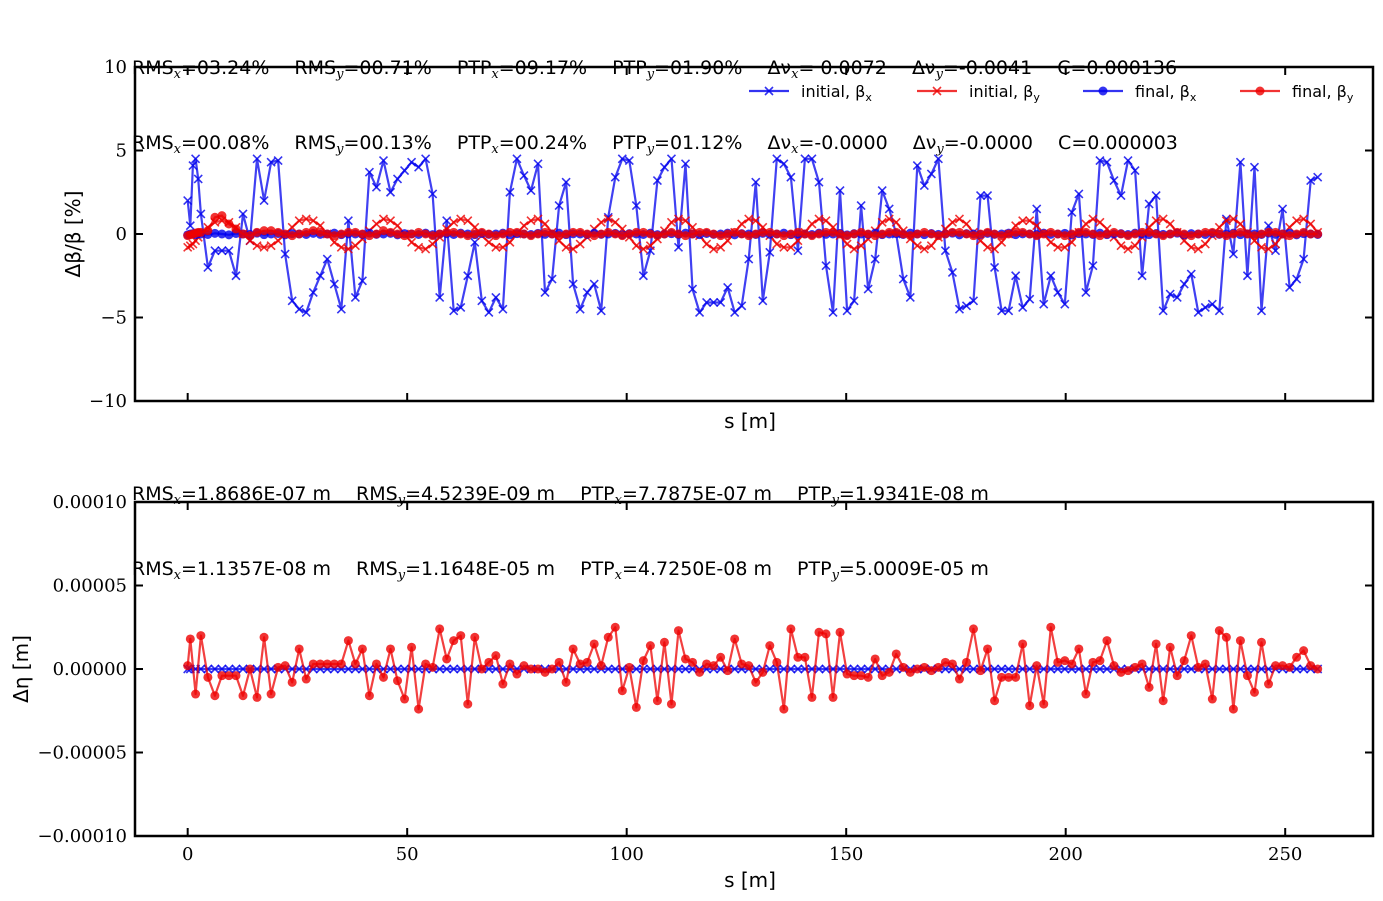 Image resolution: width=1383 pixels, height=901 pixels. Describe the element at coordinates (115, 67) in the screenshot. I see `y-tick-label: 10` at that location.